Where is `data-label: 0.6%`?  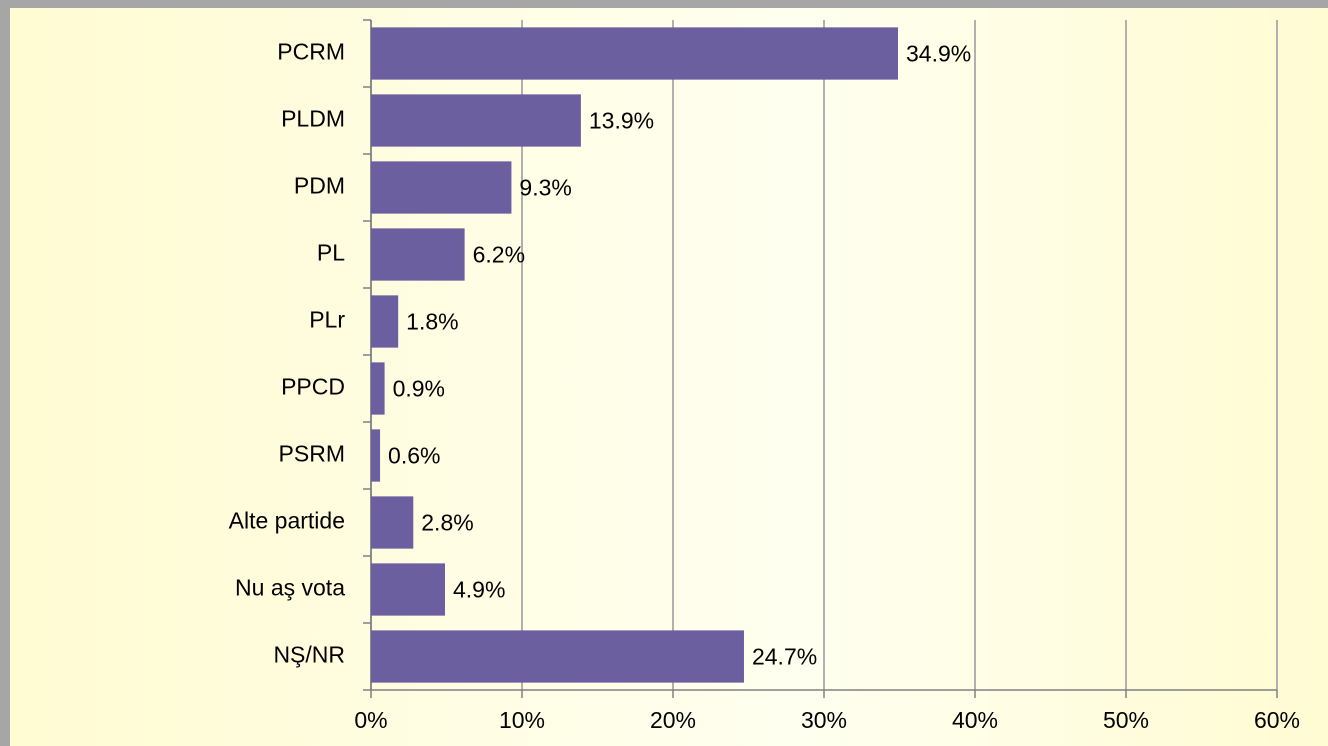
data-label: 0.6% is located at coordinates (414, 456).